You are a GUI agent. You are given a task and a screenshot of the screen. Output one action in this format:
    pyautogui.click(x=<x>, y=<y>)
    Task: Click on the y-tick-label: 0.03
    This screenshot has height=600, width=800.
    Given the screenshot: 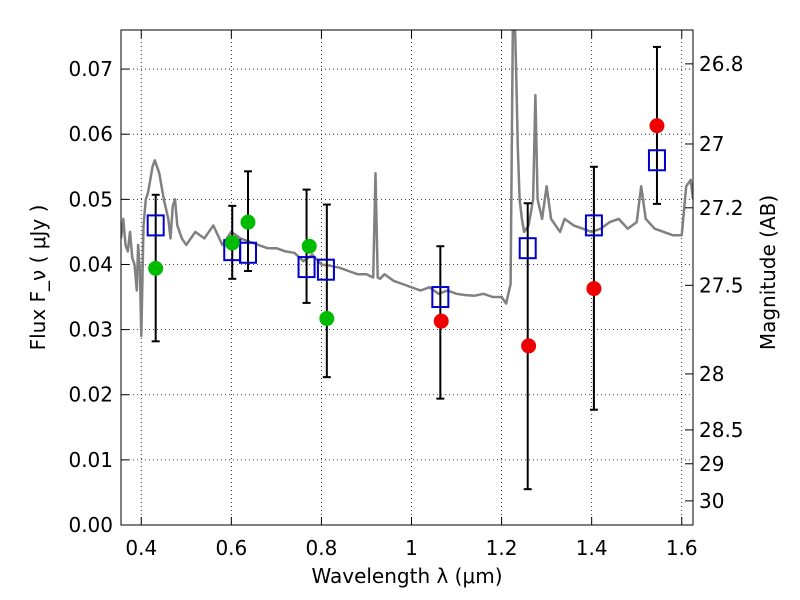 What is the action you would take?
    pyautogui.click(x=90, y=330)
    